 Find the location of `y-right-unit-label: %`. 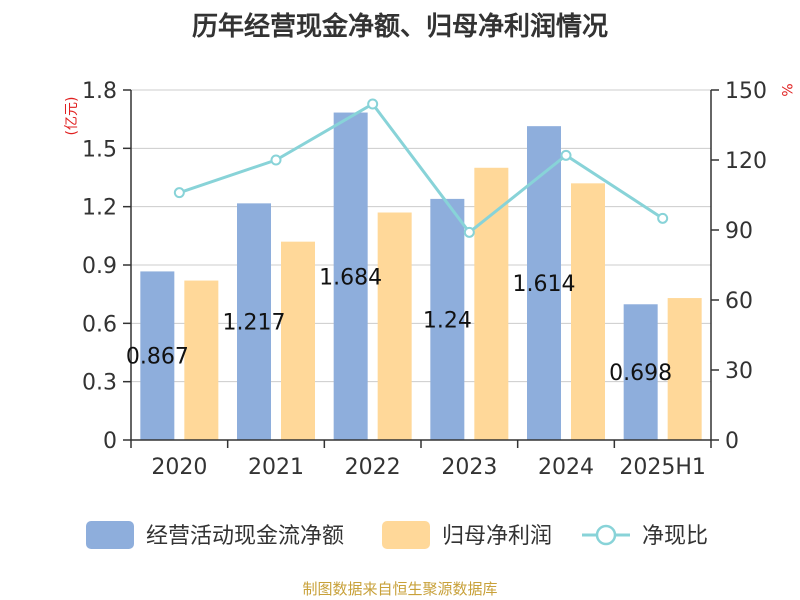

y-right-unit-label: % is located at coordinates (786, 89).